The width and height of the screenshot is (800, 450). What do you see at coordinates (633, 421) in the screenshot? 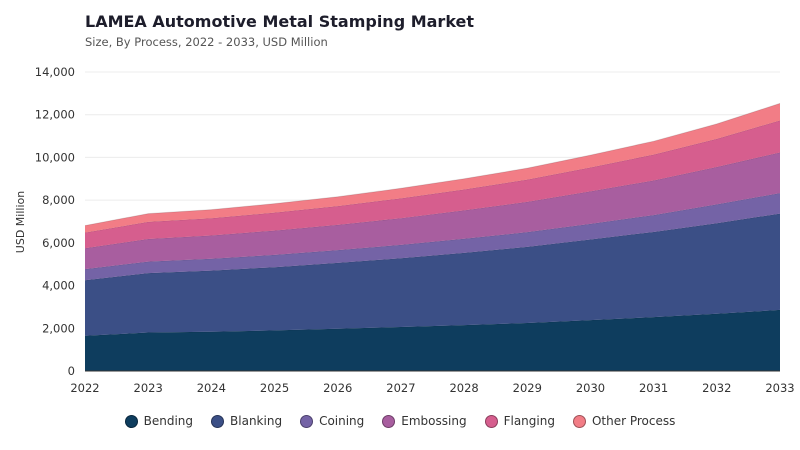
I see `legend-label: Other Process` at bounding box center [633, 421].